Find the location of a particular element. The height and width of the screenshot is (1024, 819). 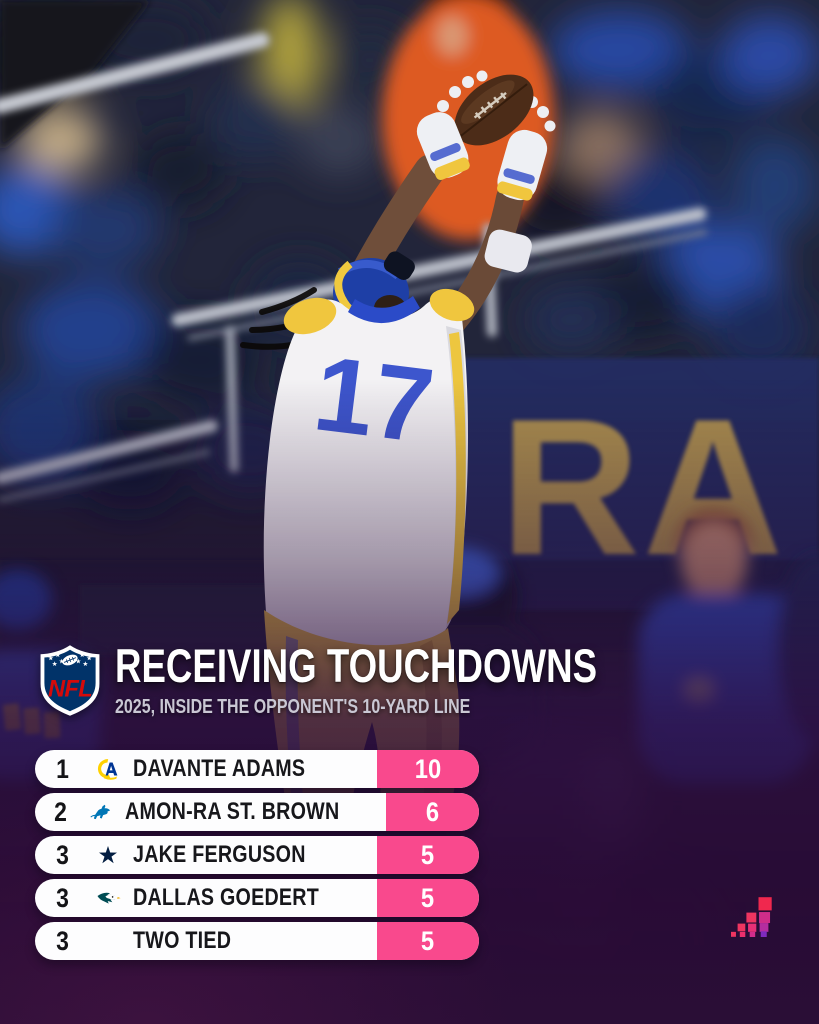

value-label: 6 is located at coordinates (433, 811).